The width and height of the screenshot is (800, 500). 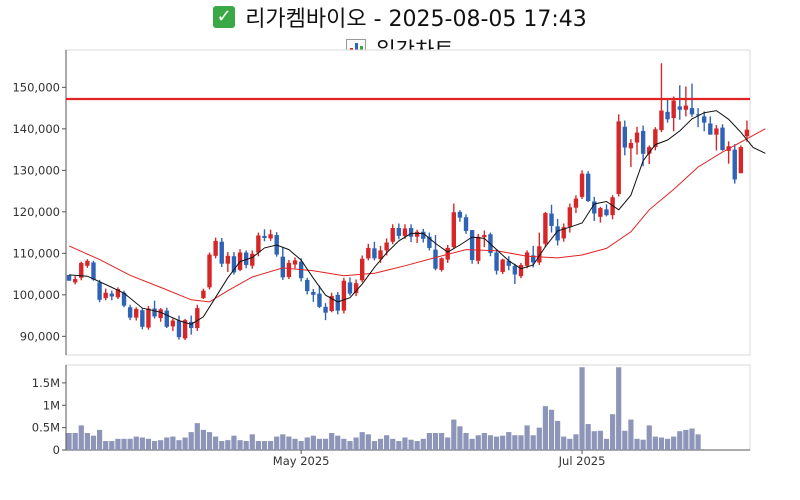 What do you see at coordinates (36, 170) in the screenshot?
I see `price-y-tick-label: 130,000` at bounding box center [36, 170].